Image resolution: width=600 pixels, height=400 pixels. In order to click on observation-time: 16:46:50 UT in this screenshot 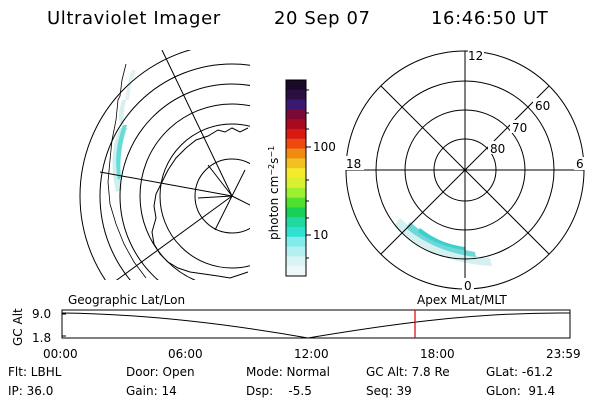, I will do `click(490, 18)`.